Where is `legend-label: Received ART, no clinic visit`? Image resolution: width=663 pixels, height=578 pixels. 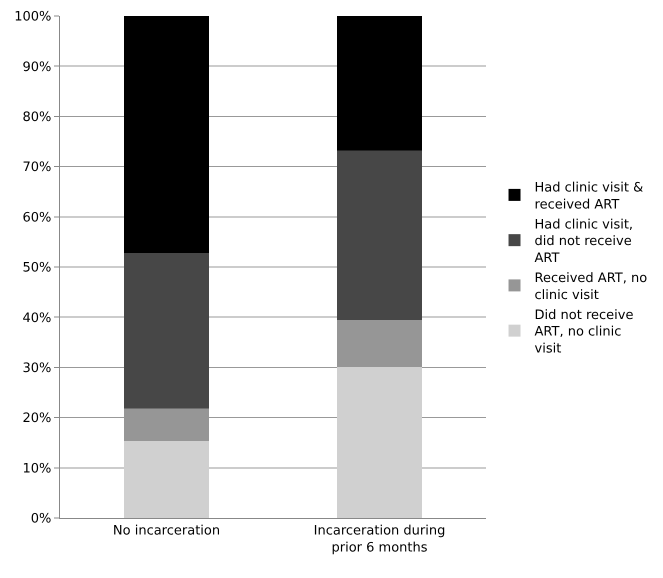 legend-label: Received ART, no clinic visit is located at coordinates (591, 287).